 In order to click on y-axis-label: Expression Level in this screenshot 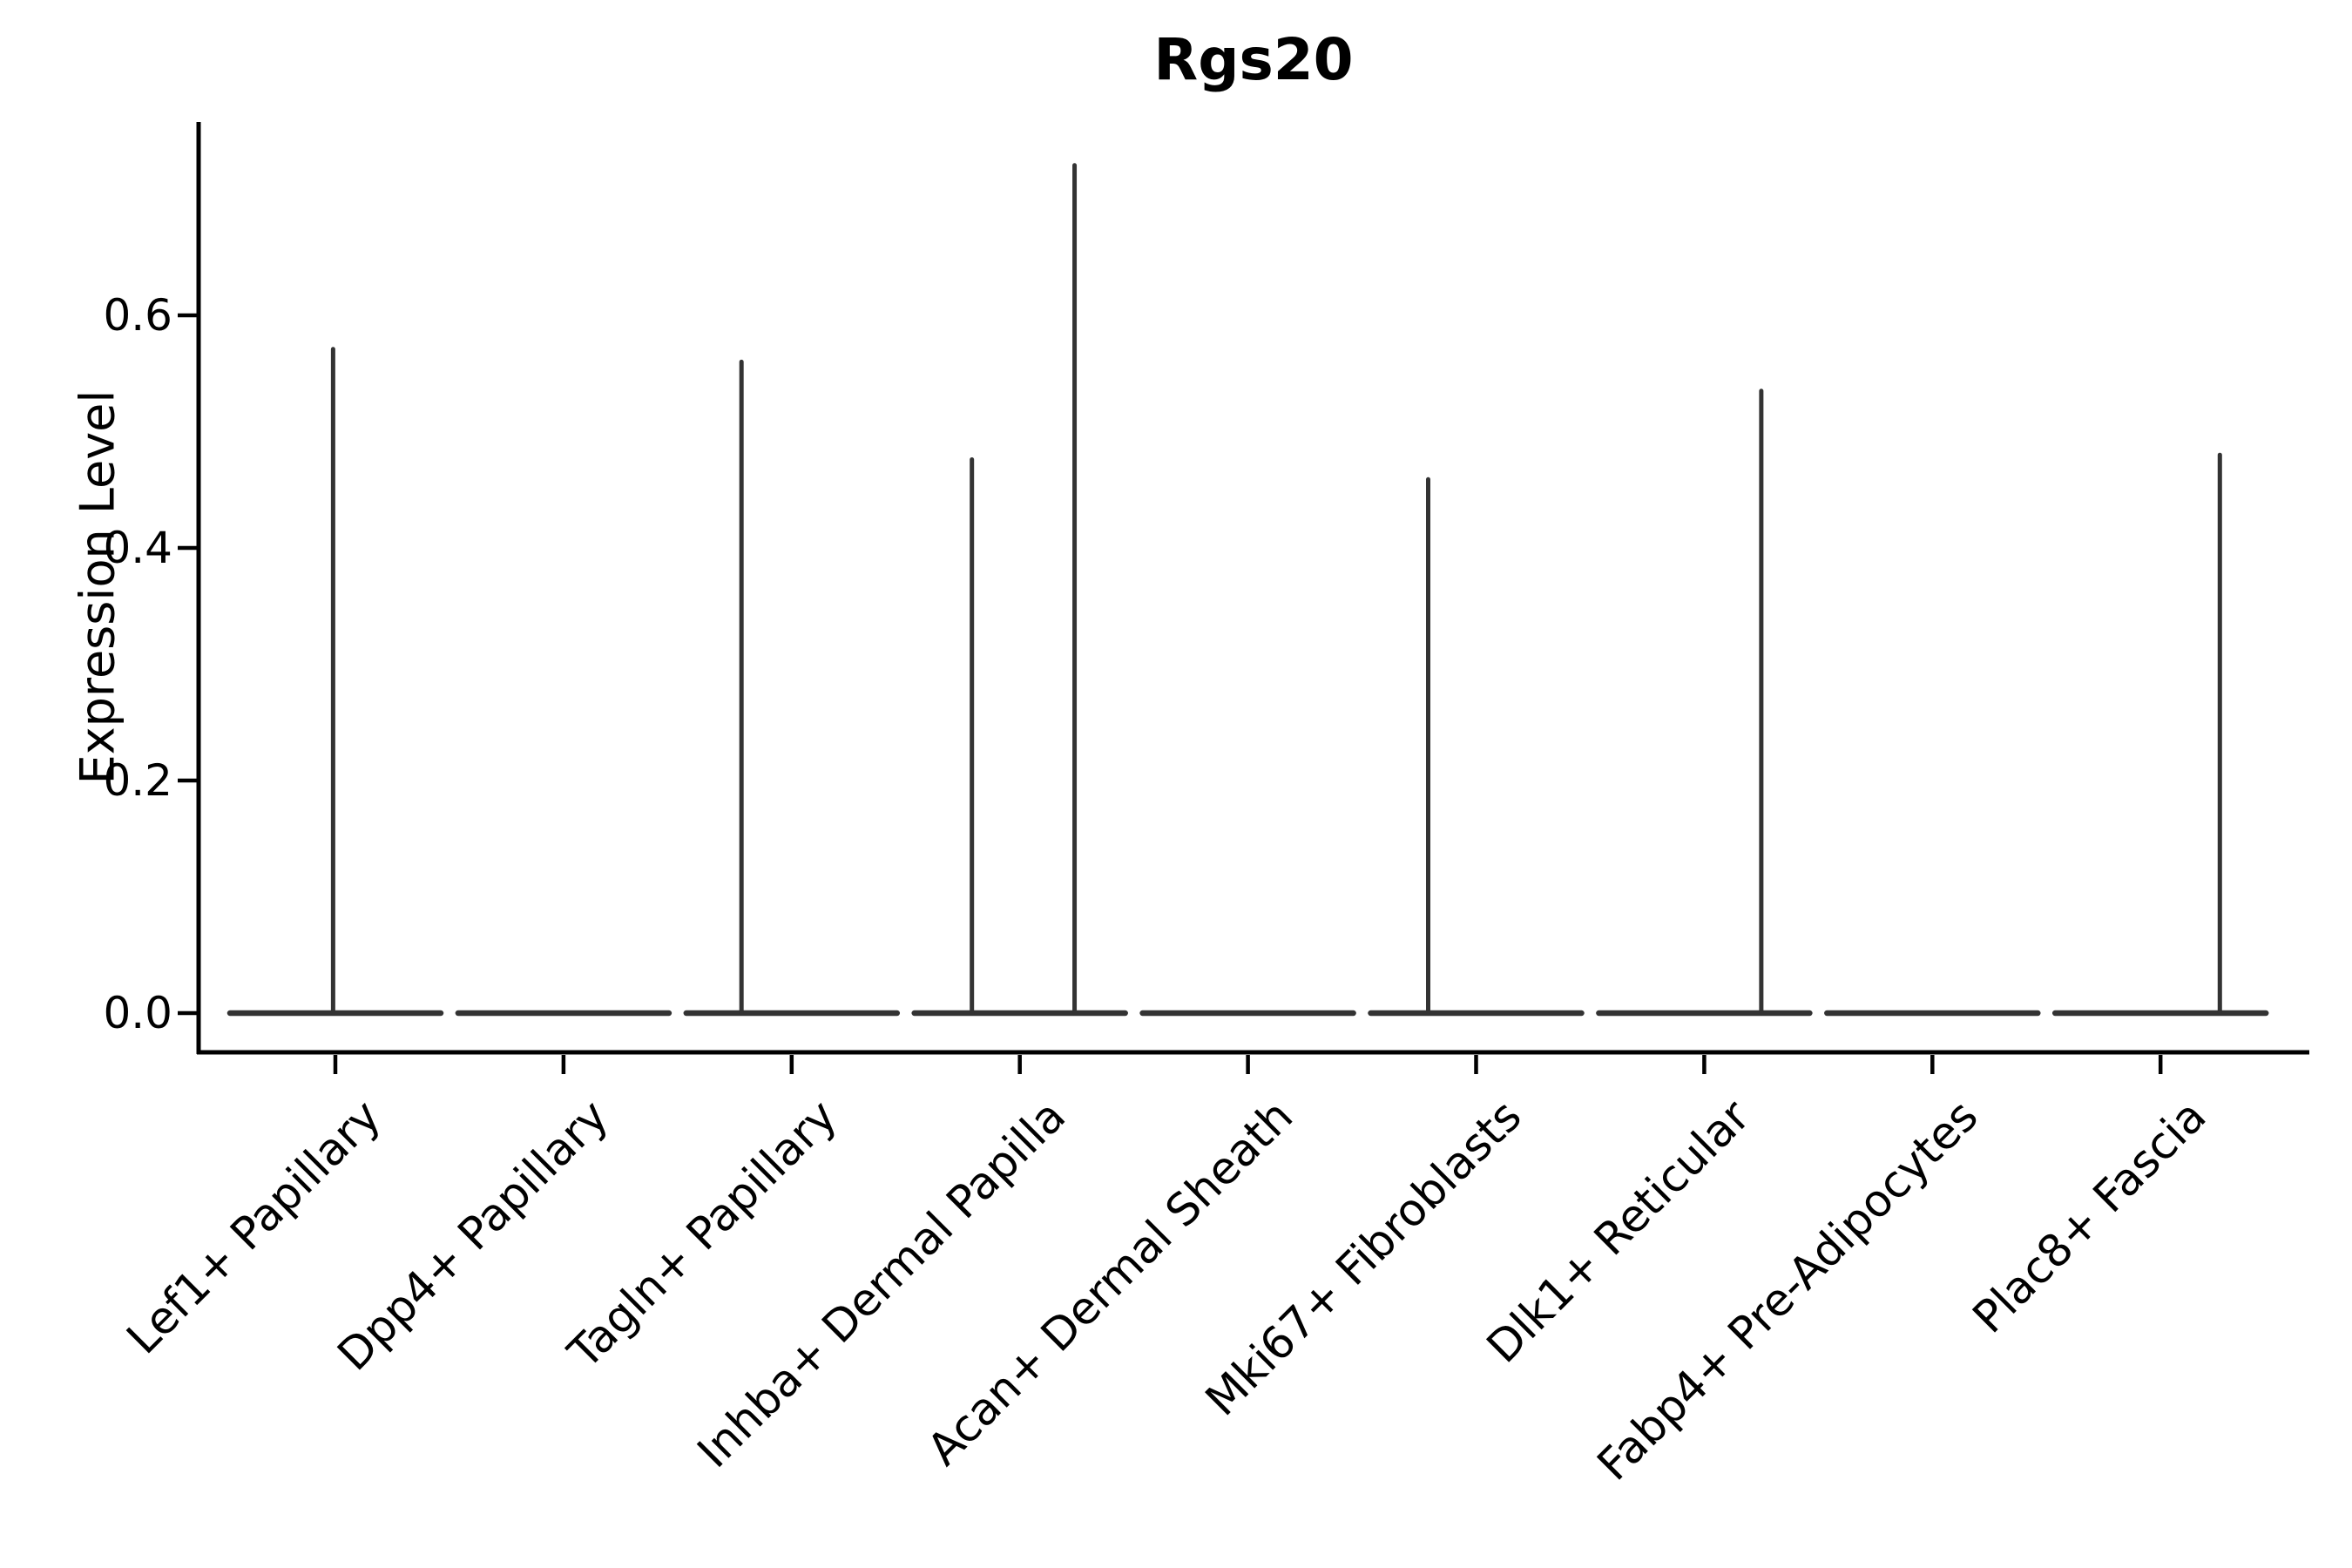, I will do `click(98, 587)`.